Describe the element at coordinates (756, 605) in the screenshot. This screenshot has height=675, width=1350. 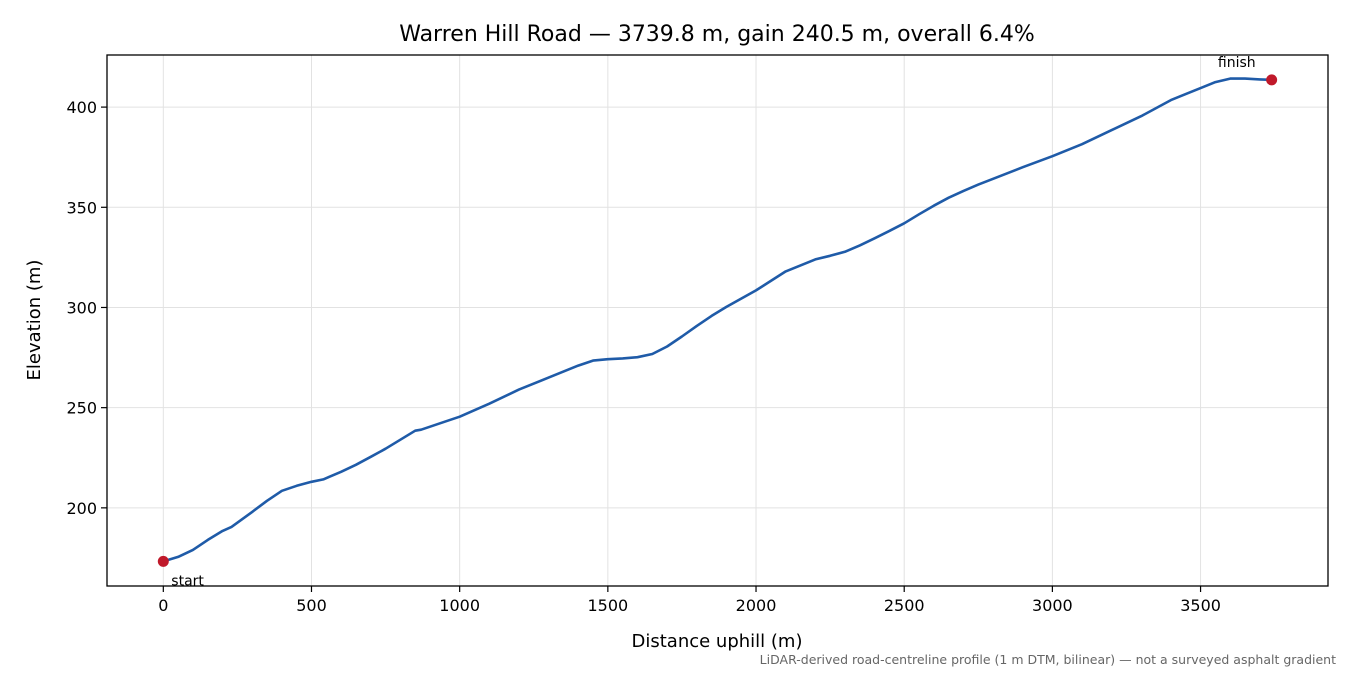
I see `x-tick-label: 2000` at that location.